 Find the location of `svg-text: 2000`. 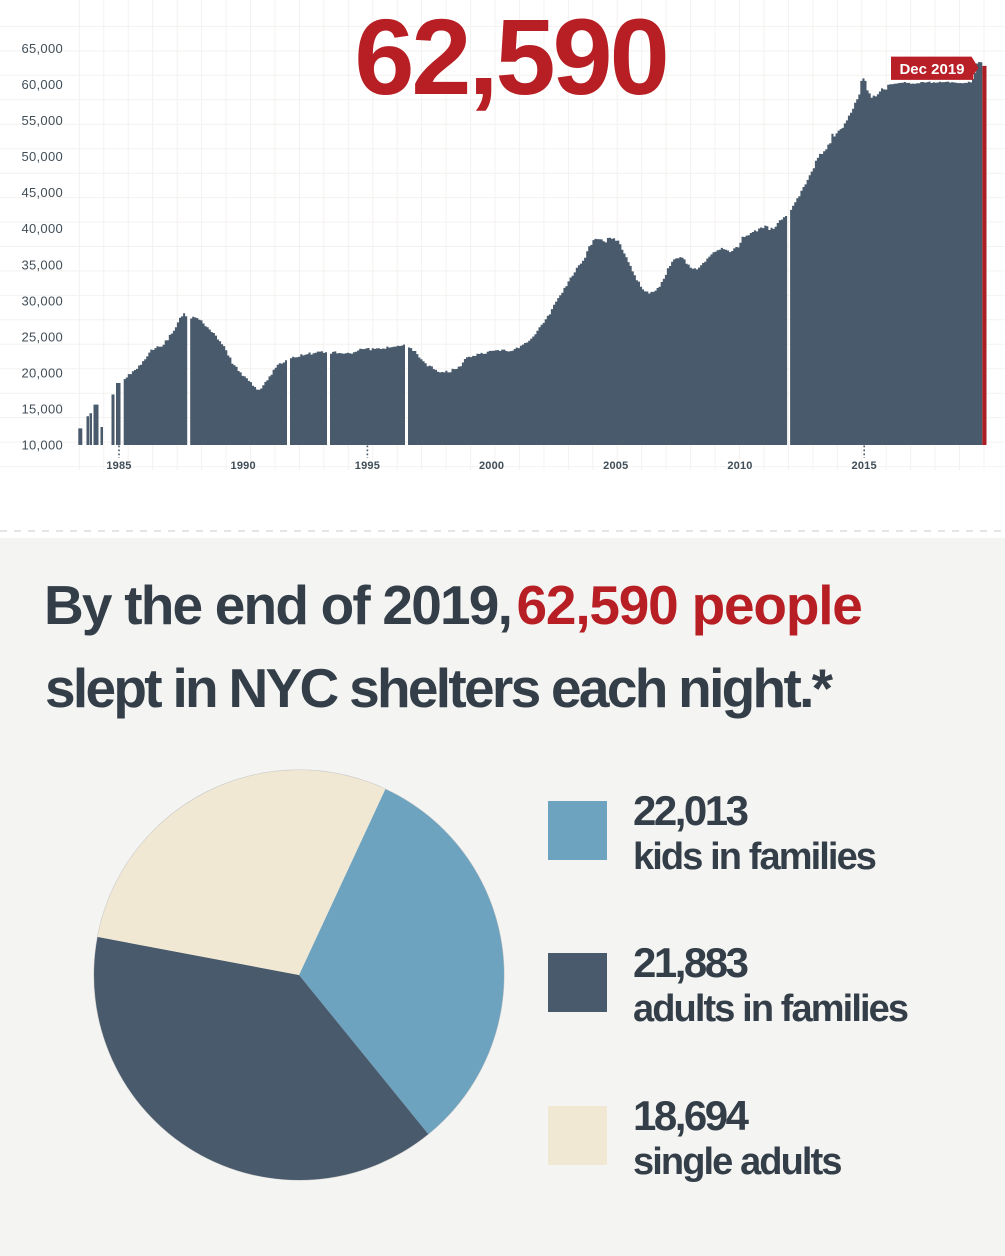

svg-text: 2000 is located at coordinates (491, 466).